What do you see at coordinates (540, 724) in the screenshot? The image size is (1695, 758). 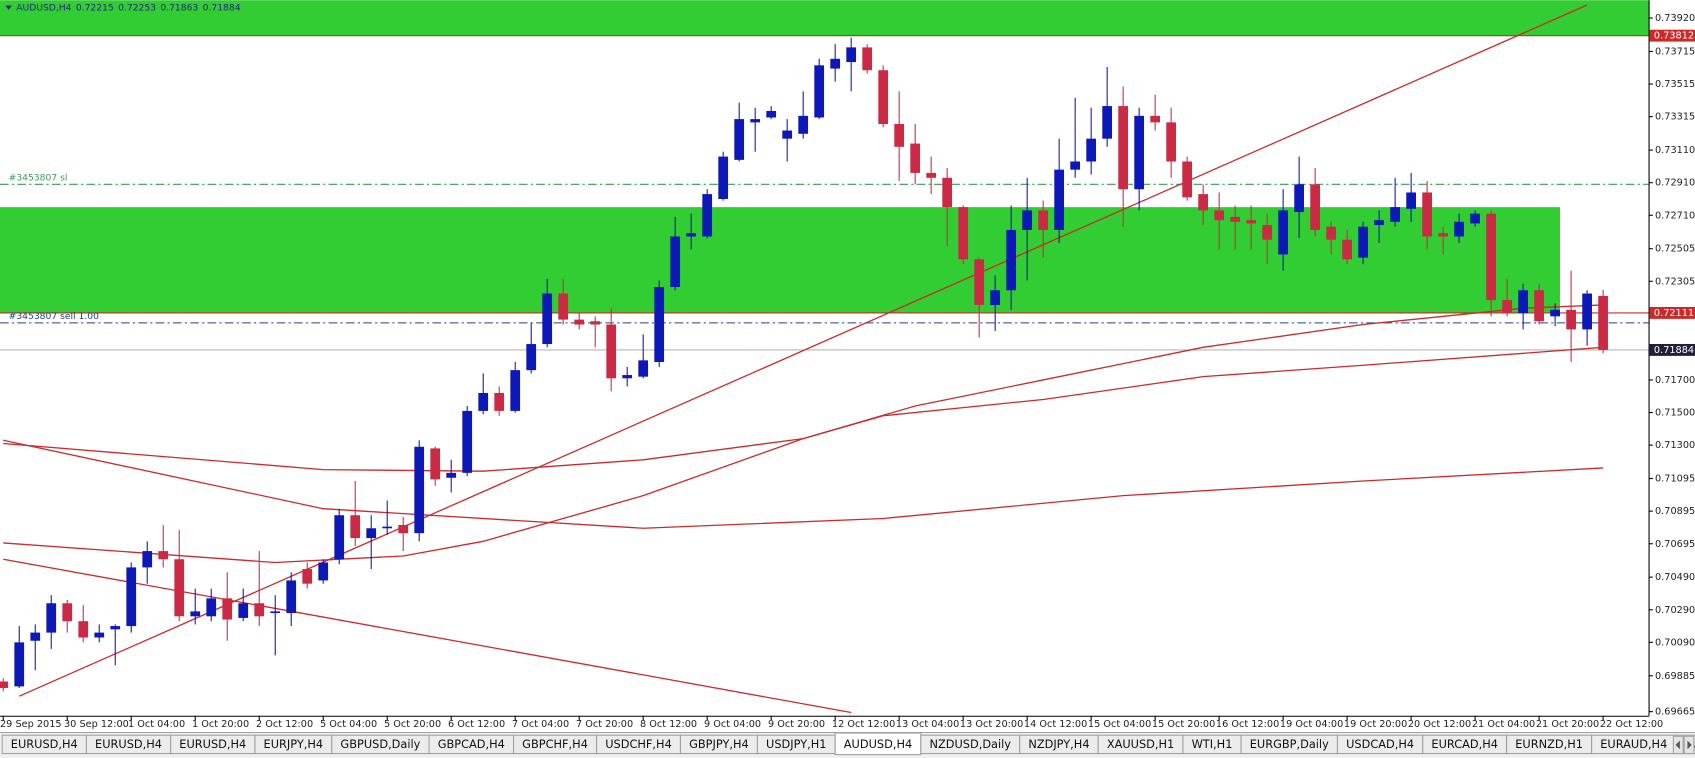 I see `x-tick-label: 7 Oct 04:00` at bounding box center [540, 724].